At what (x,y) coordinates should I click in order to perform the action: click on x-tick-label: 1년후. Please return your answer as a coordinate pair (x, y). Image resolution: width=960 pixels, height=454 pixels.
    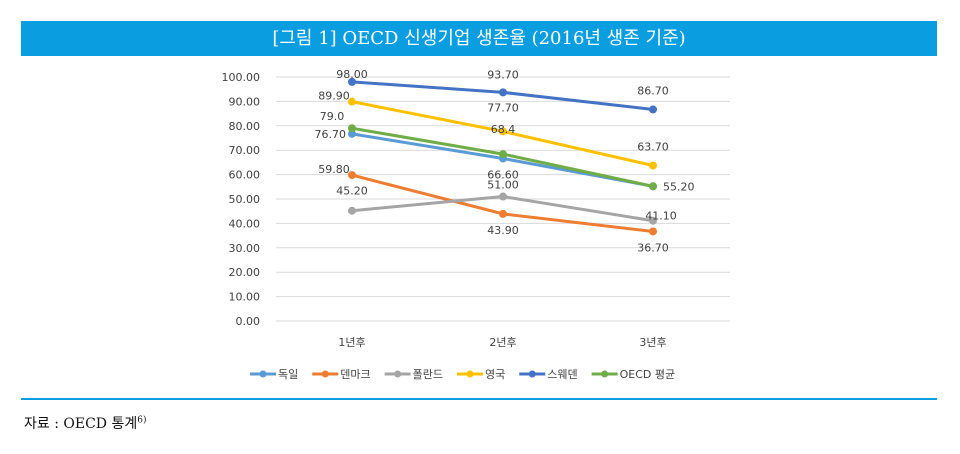
    Looking at the image, I should click on (351, 342).